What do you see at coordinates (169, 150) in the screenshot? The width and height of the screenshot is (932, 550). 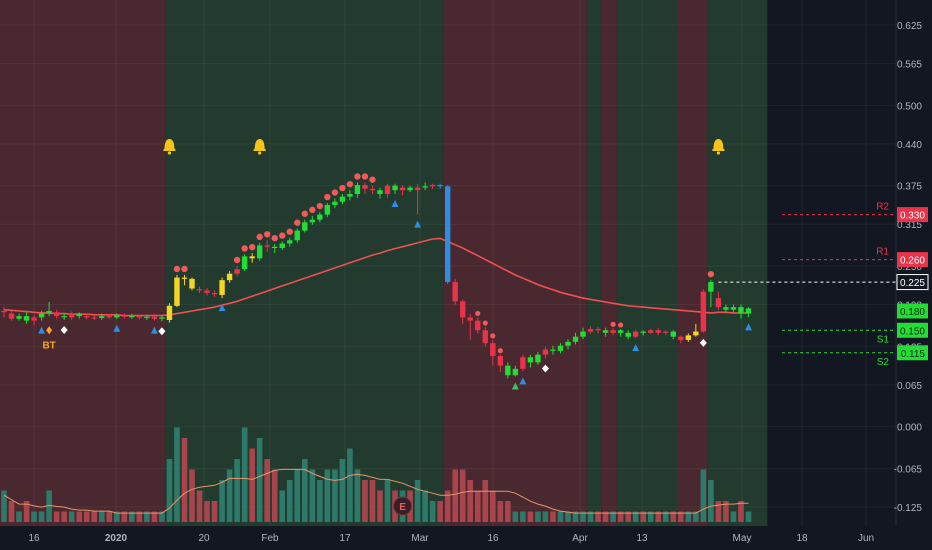 I see `bell-rim` at bounding box center [169, 150].